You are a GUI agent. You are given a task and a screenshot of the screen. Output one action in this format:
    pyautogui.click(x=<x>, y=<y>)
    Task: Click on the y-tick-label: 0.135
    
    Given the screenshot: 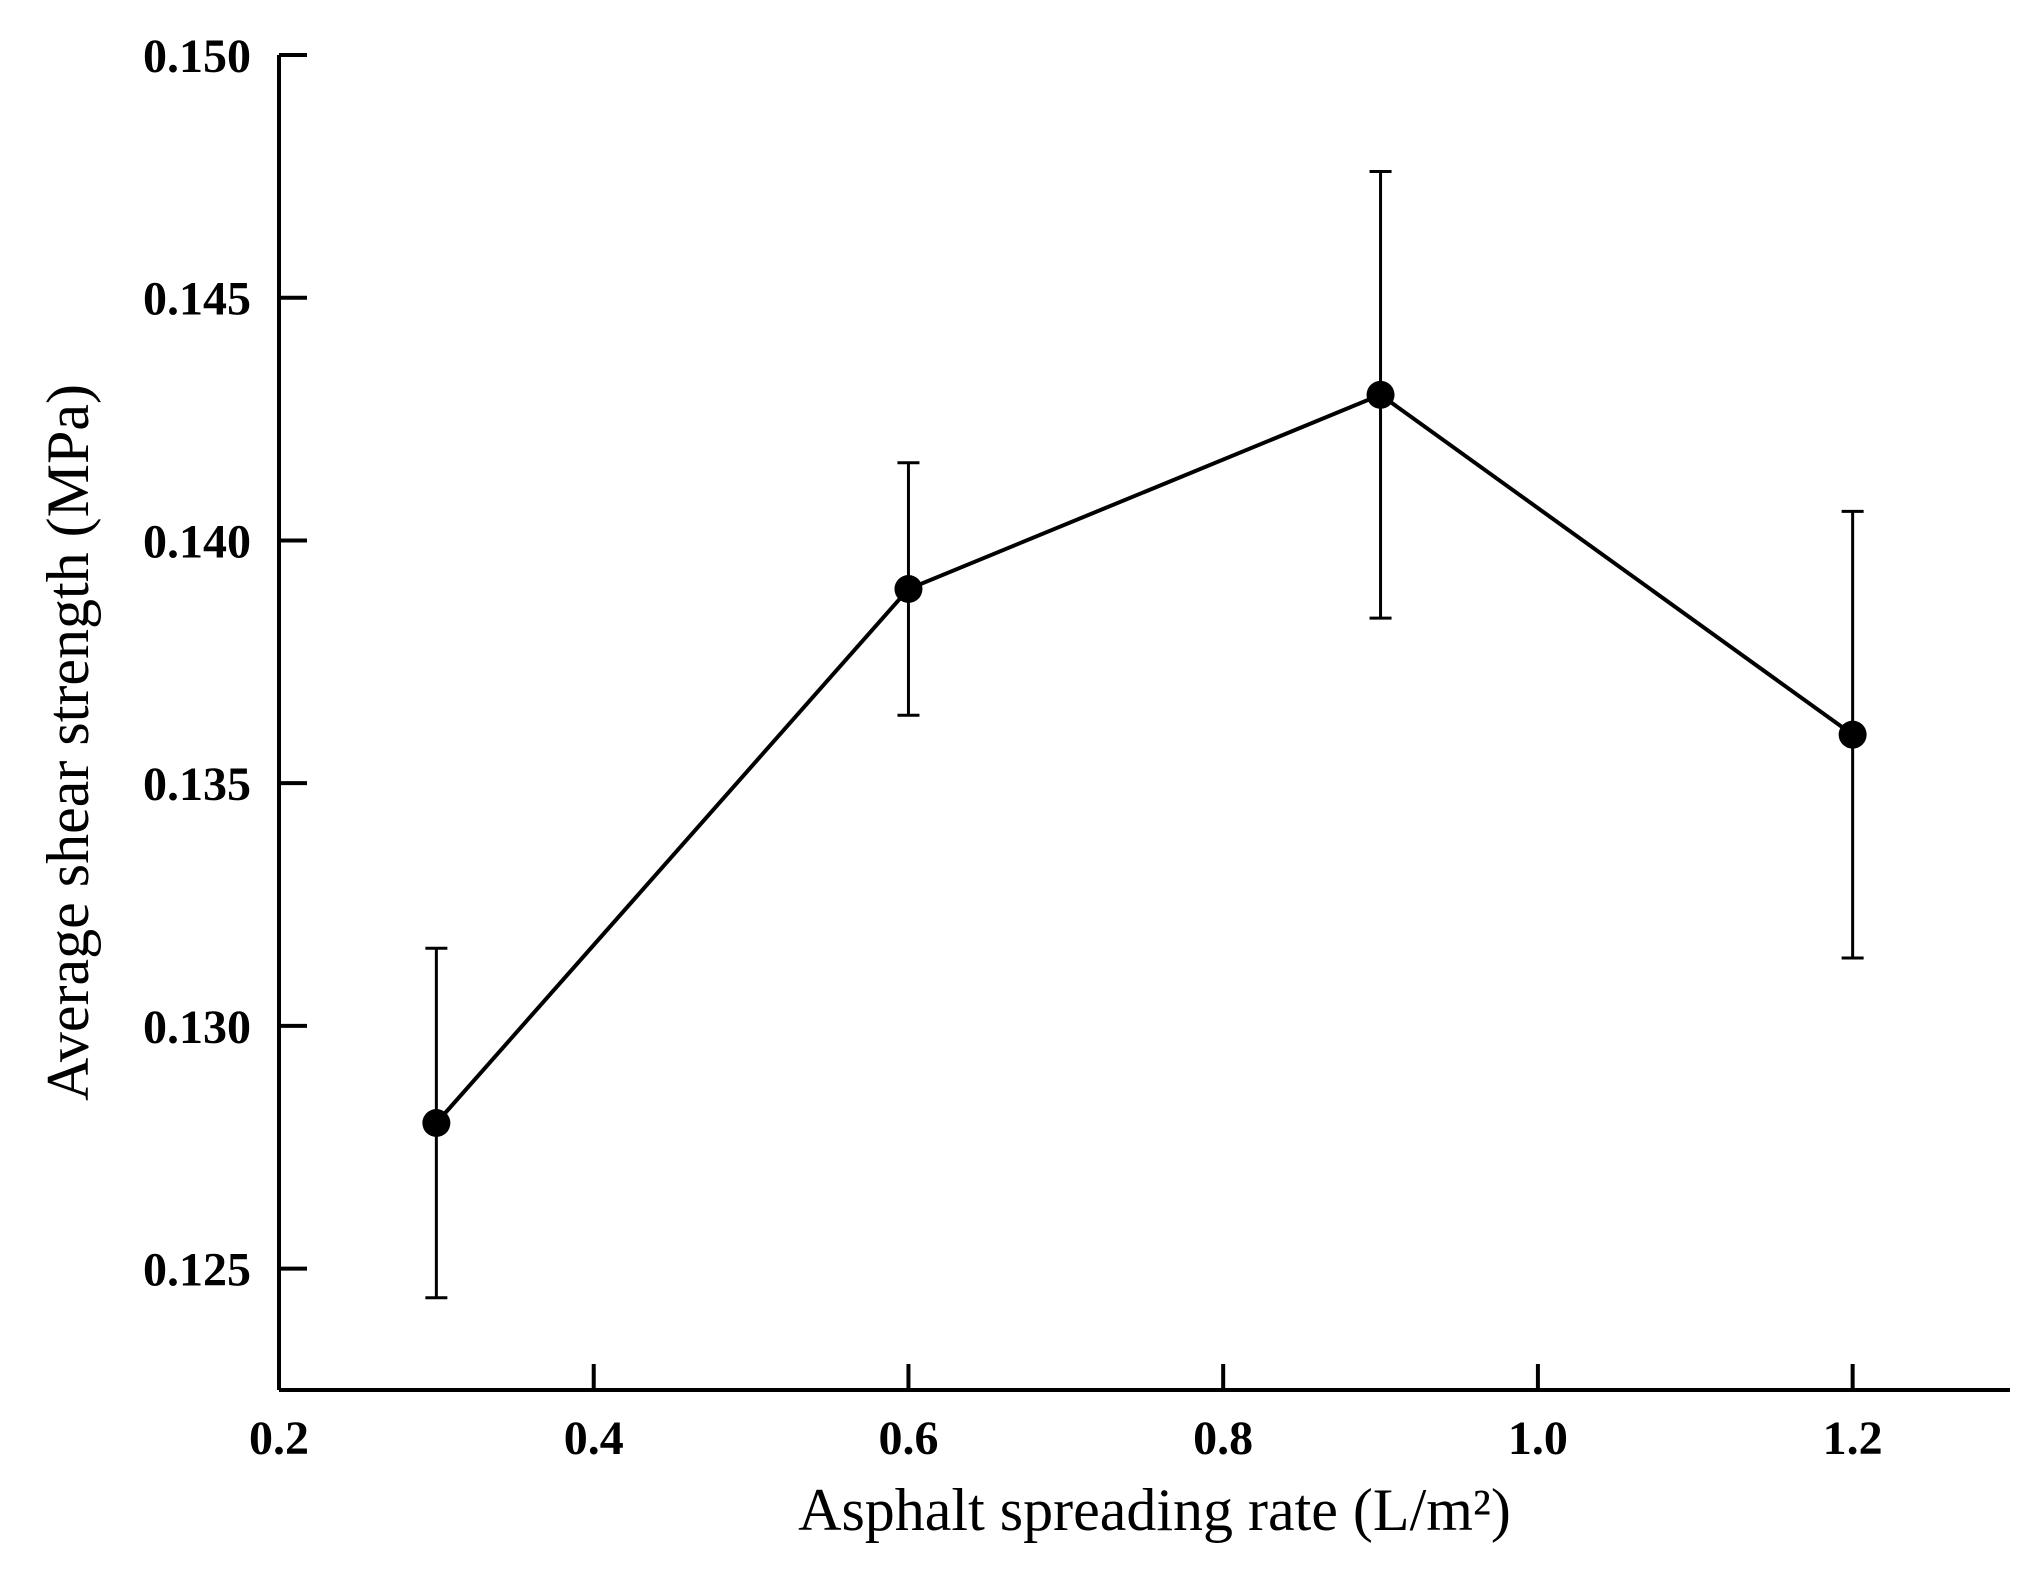 What is the action you would take?
    pyautogui.click(x=197, y=784)
    